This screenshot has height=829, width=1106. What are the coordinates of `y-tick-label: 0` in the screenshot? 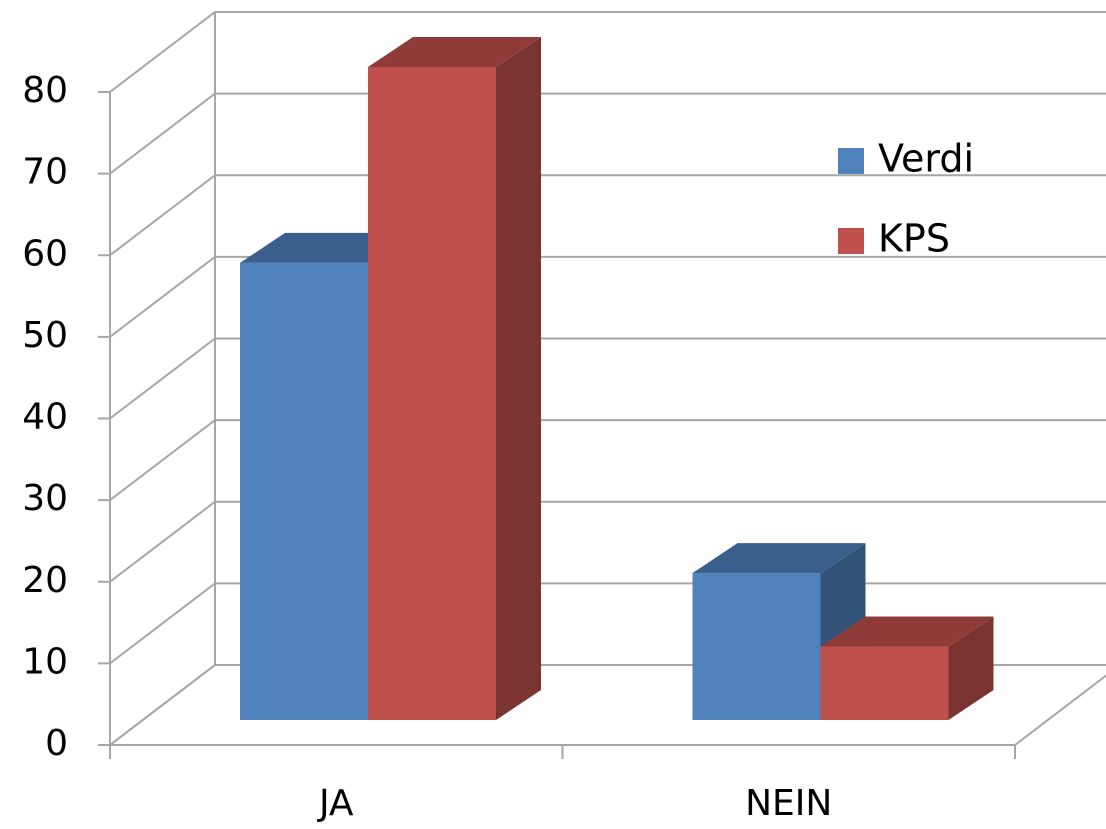 It's located at (56, 743).